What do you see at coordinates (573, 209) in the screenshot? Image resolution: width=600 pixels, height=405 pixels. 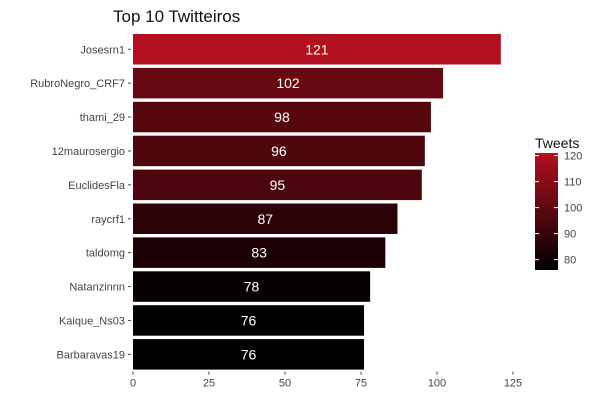 I see `legend-tick-label: 100` at bounding box center [573, 209].